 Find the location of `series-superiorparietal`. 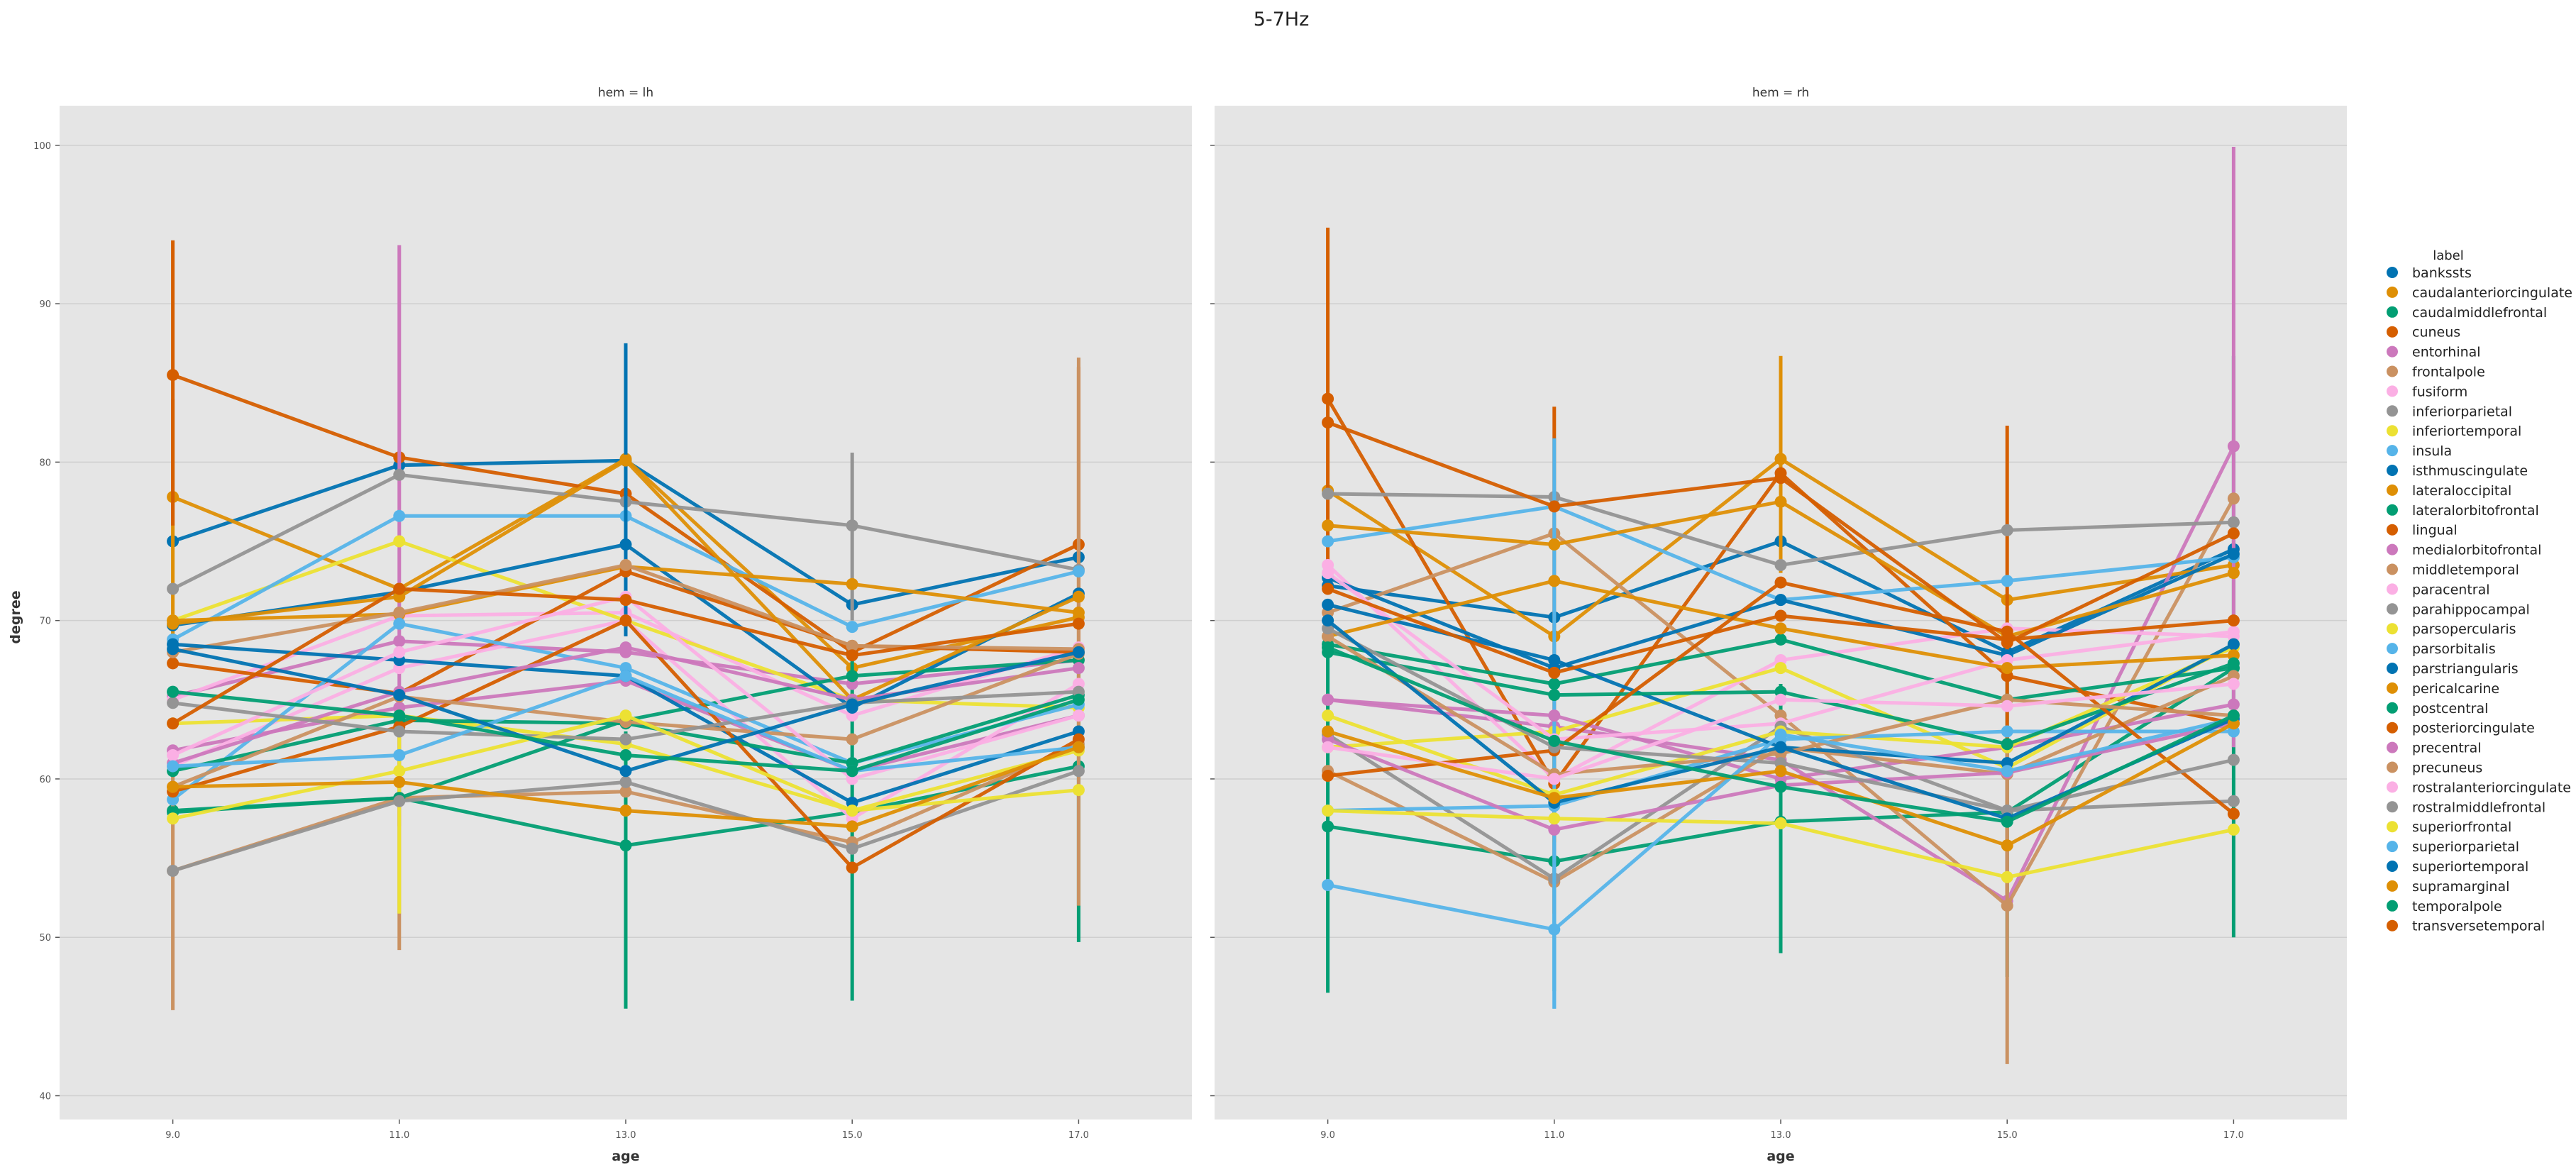

series-superiorparietal is located at coordinates (1781, 860).